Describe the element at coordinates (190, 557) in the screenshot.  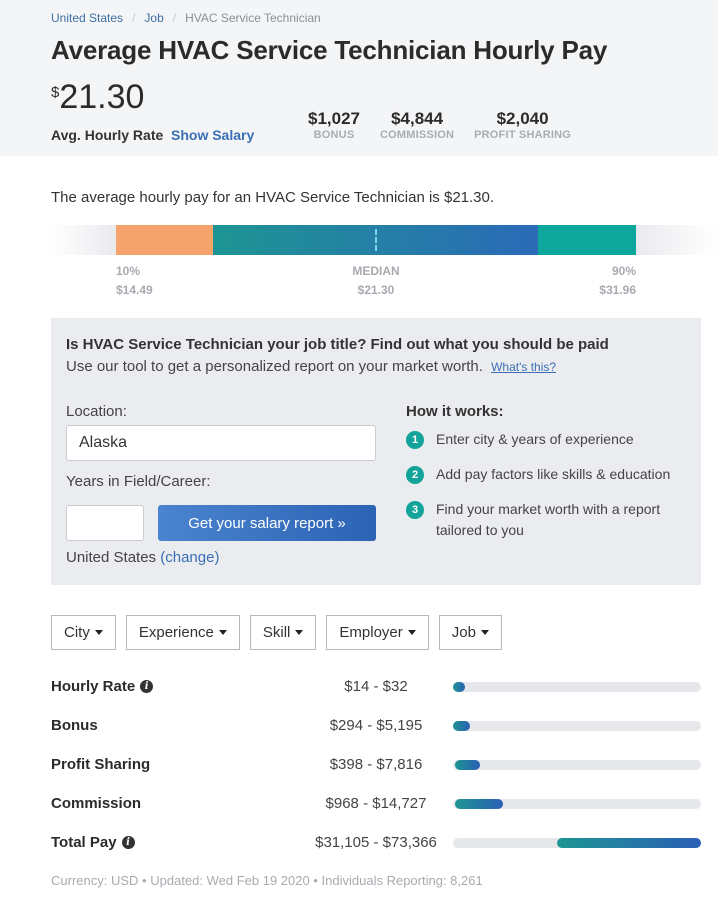
I see `change-country-link: (change)` at that location.